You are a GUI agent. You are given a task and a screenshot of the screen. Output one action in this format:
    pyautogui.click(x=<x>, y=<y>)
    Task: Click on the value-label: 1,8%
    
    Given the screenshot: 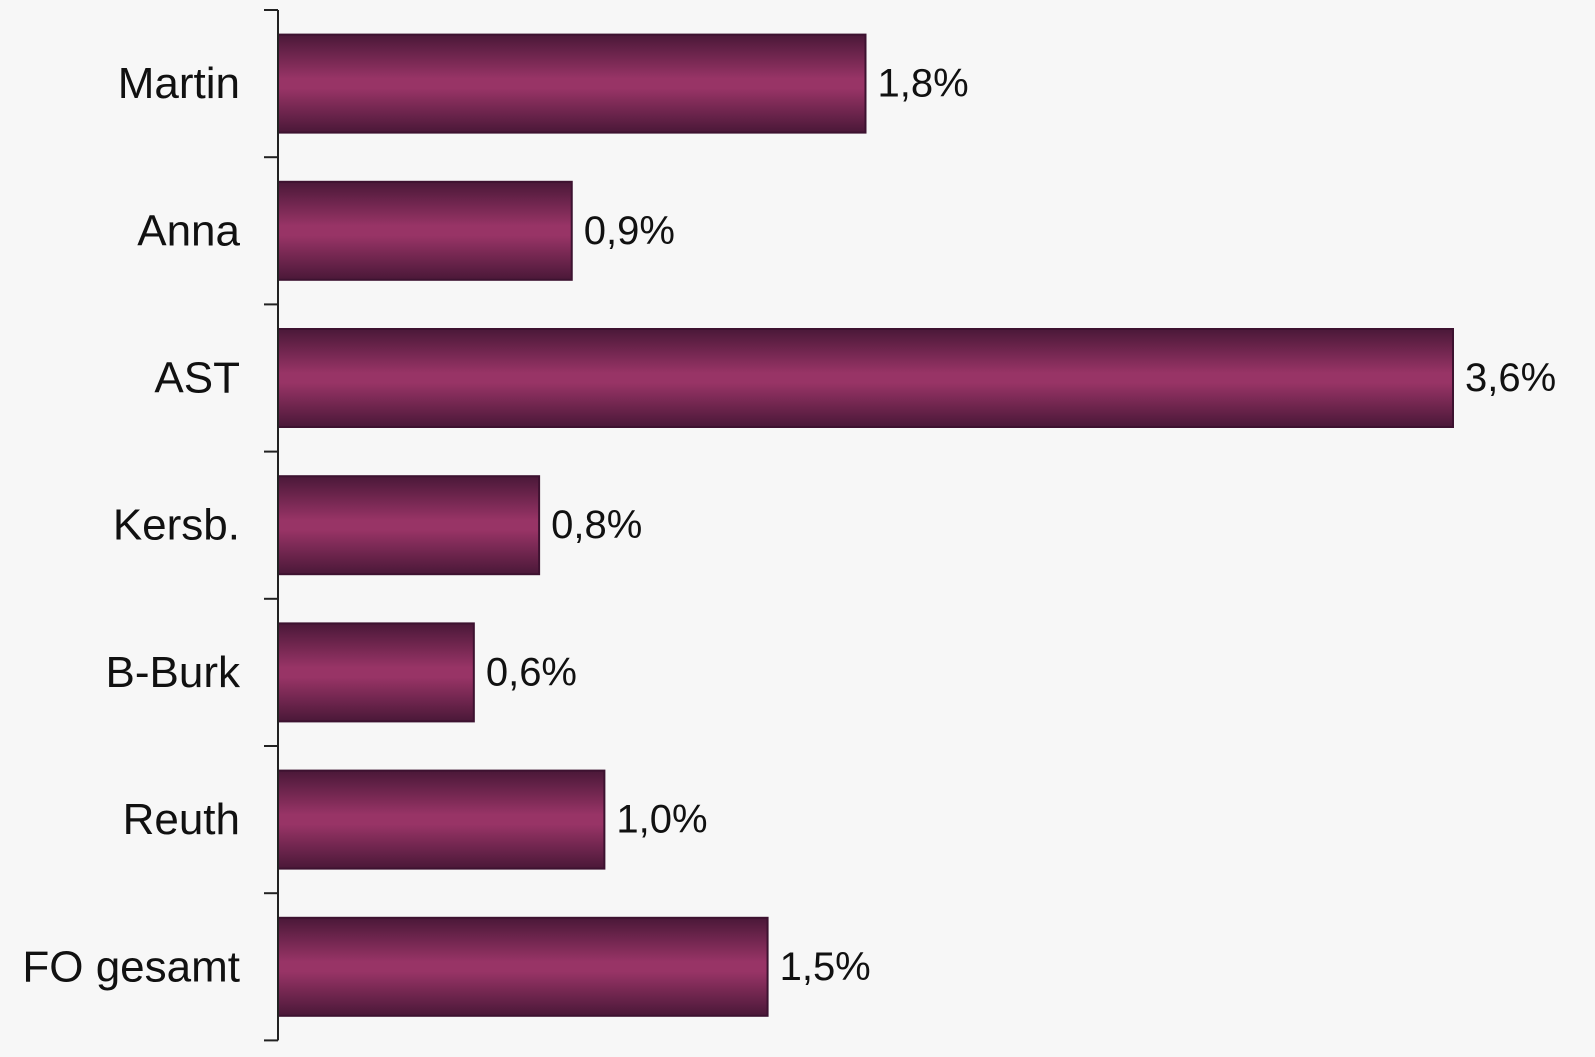 What is the action you would take?
    pyautogui.click(x=923, y=84)
    